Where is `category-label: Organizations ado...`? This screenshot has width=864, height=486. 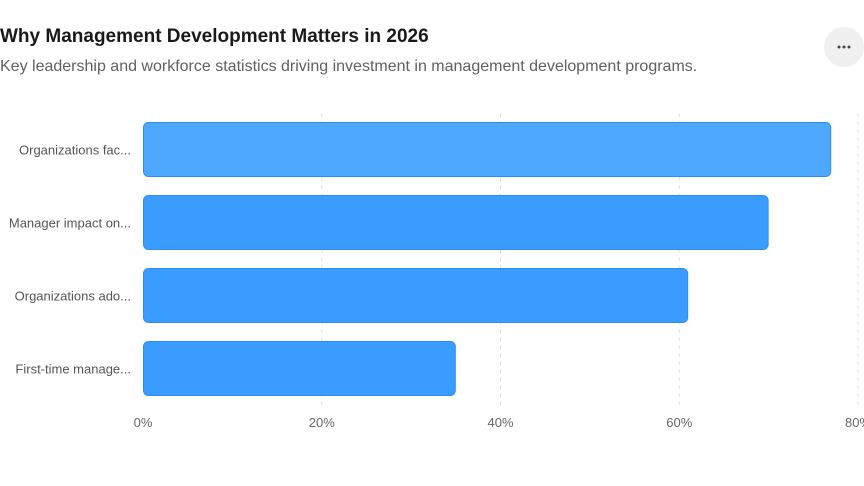
category-label: Organizations ado... is located at coordinates (73, 296).